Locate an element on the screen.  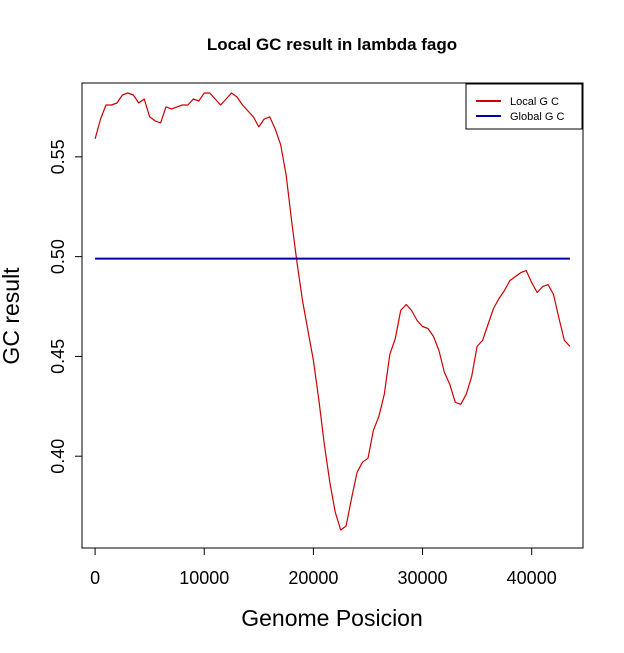
legend: Local G C Global G C is located at coordinates (524, 106).